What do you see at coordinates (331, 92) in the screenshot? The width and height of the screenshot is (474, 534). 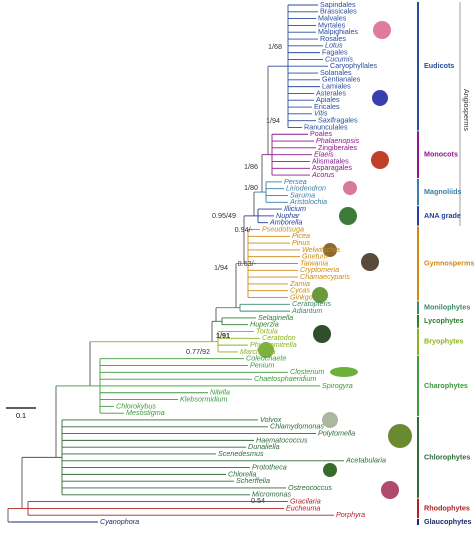 I see `leaf-label: Asterales` at bounding box center [331, 92].